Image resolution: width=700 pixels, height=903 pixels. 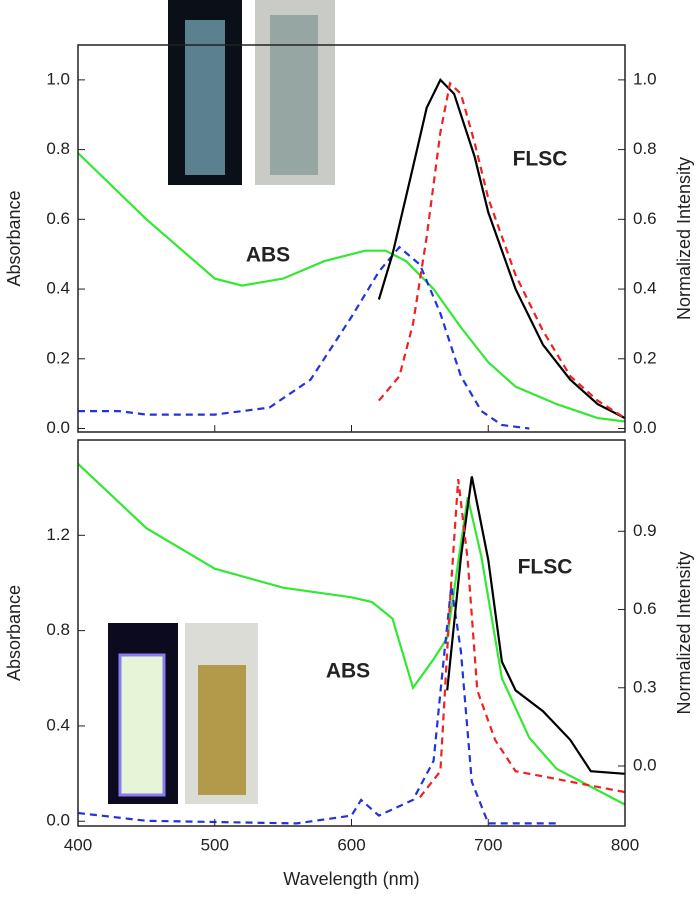 What do you see at coordinates (58, 534) in the screenshot?
I see `y-tick-label: 1.2` at bounding box center [58, 534].